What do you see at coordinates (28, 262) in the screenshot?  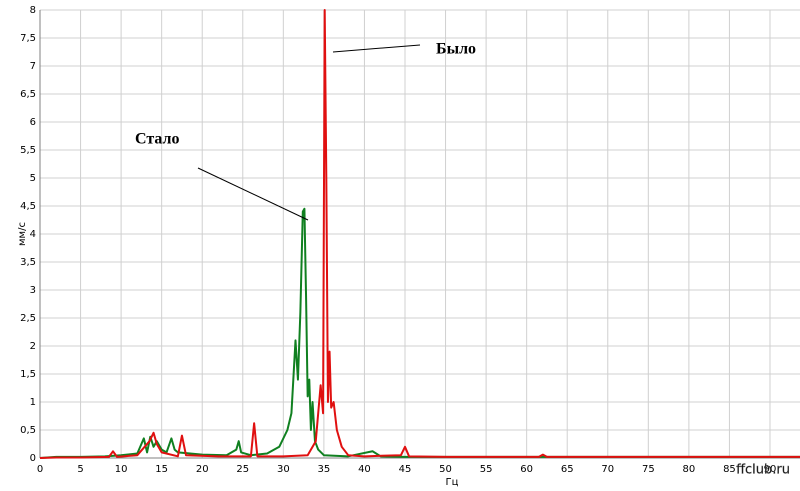 I see `y-tick-label: 3,5` at bounding box center [28, 262].